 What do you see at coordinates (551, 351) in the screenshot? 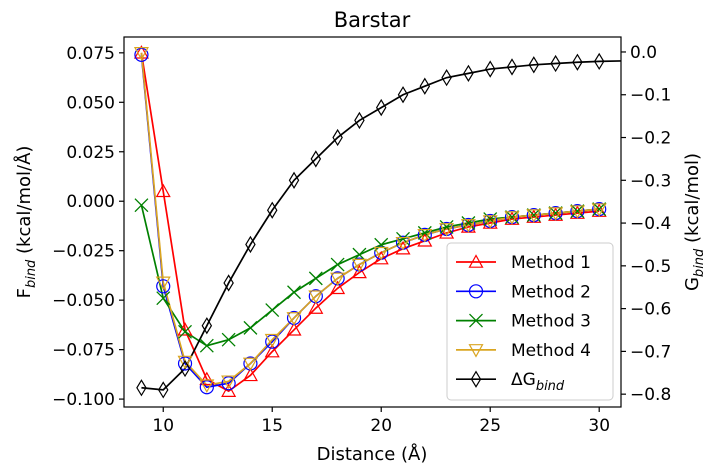
I see `legend-label-method-4: Method 4` at bounding box center [551, 351].